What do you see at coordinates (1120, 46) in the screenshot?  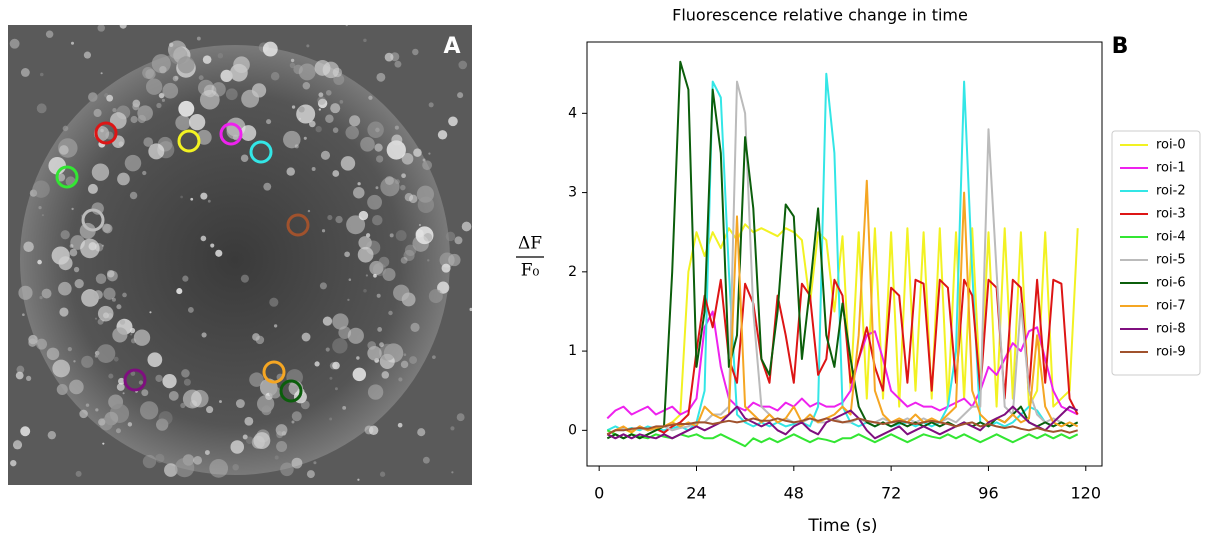 I see `panel-label: B` at bounding box center [1120, 46].